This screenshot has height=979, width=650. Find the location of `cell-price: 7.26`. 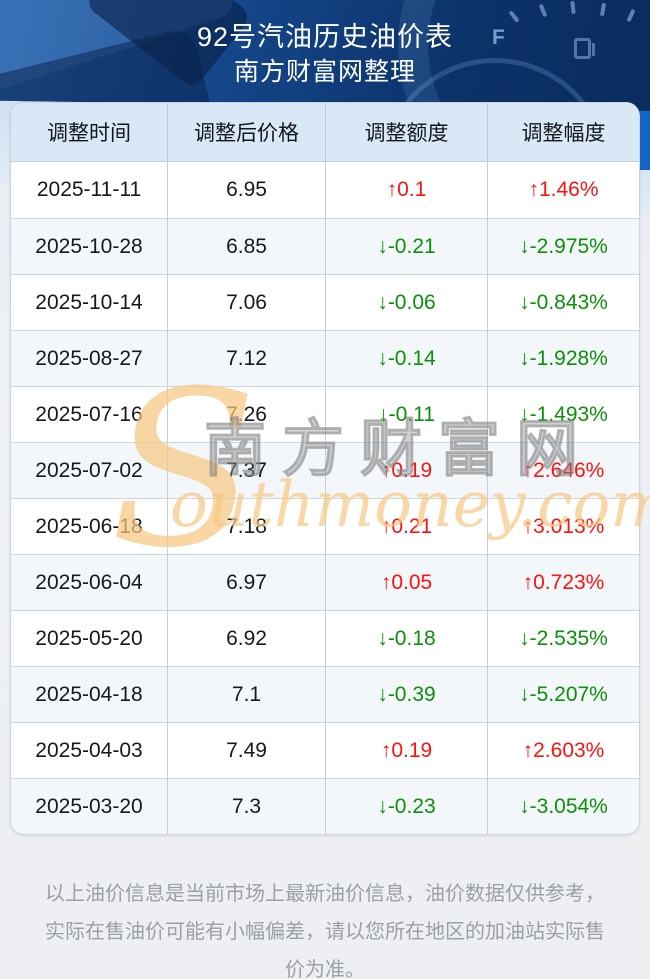

cell-price: 7.26 is located at coordinates (247, 414).